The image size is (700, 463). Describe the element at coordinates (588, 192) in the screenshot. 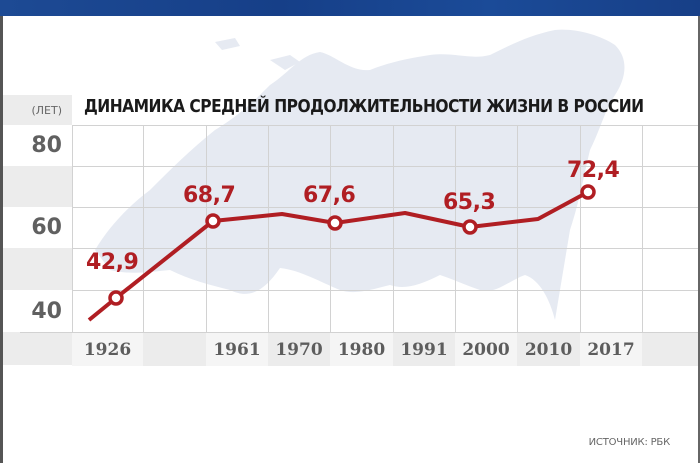

I see `marker-2017` at that location.